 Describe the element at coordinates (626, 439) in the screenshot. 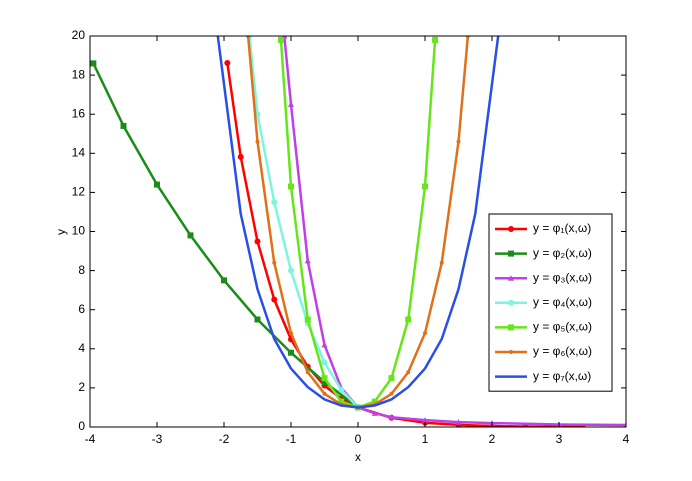

I see `x-tick-label: 4` at that location.